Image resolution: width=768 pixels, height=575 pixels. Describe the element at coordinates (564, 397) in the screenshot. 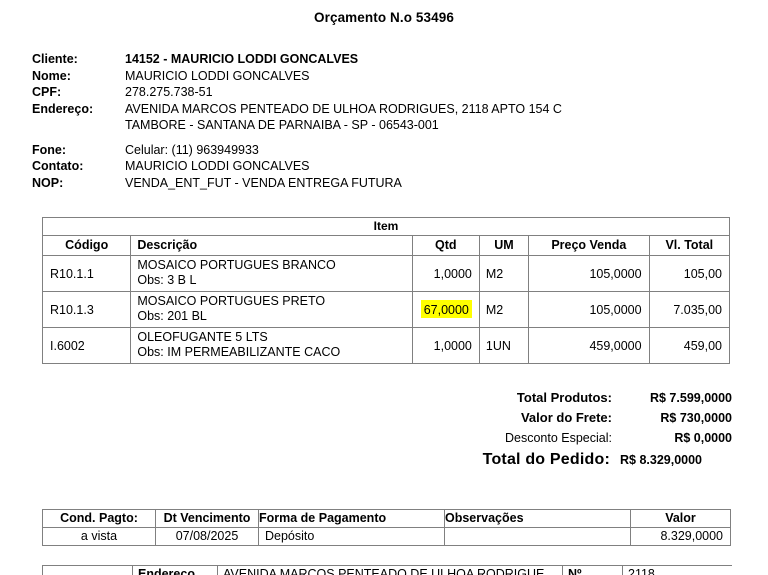

I see `total-produtos-label: Total Produtos:` at that location.